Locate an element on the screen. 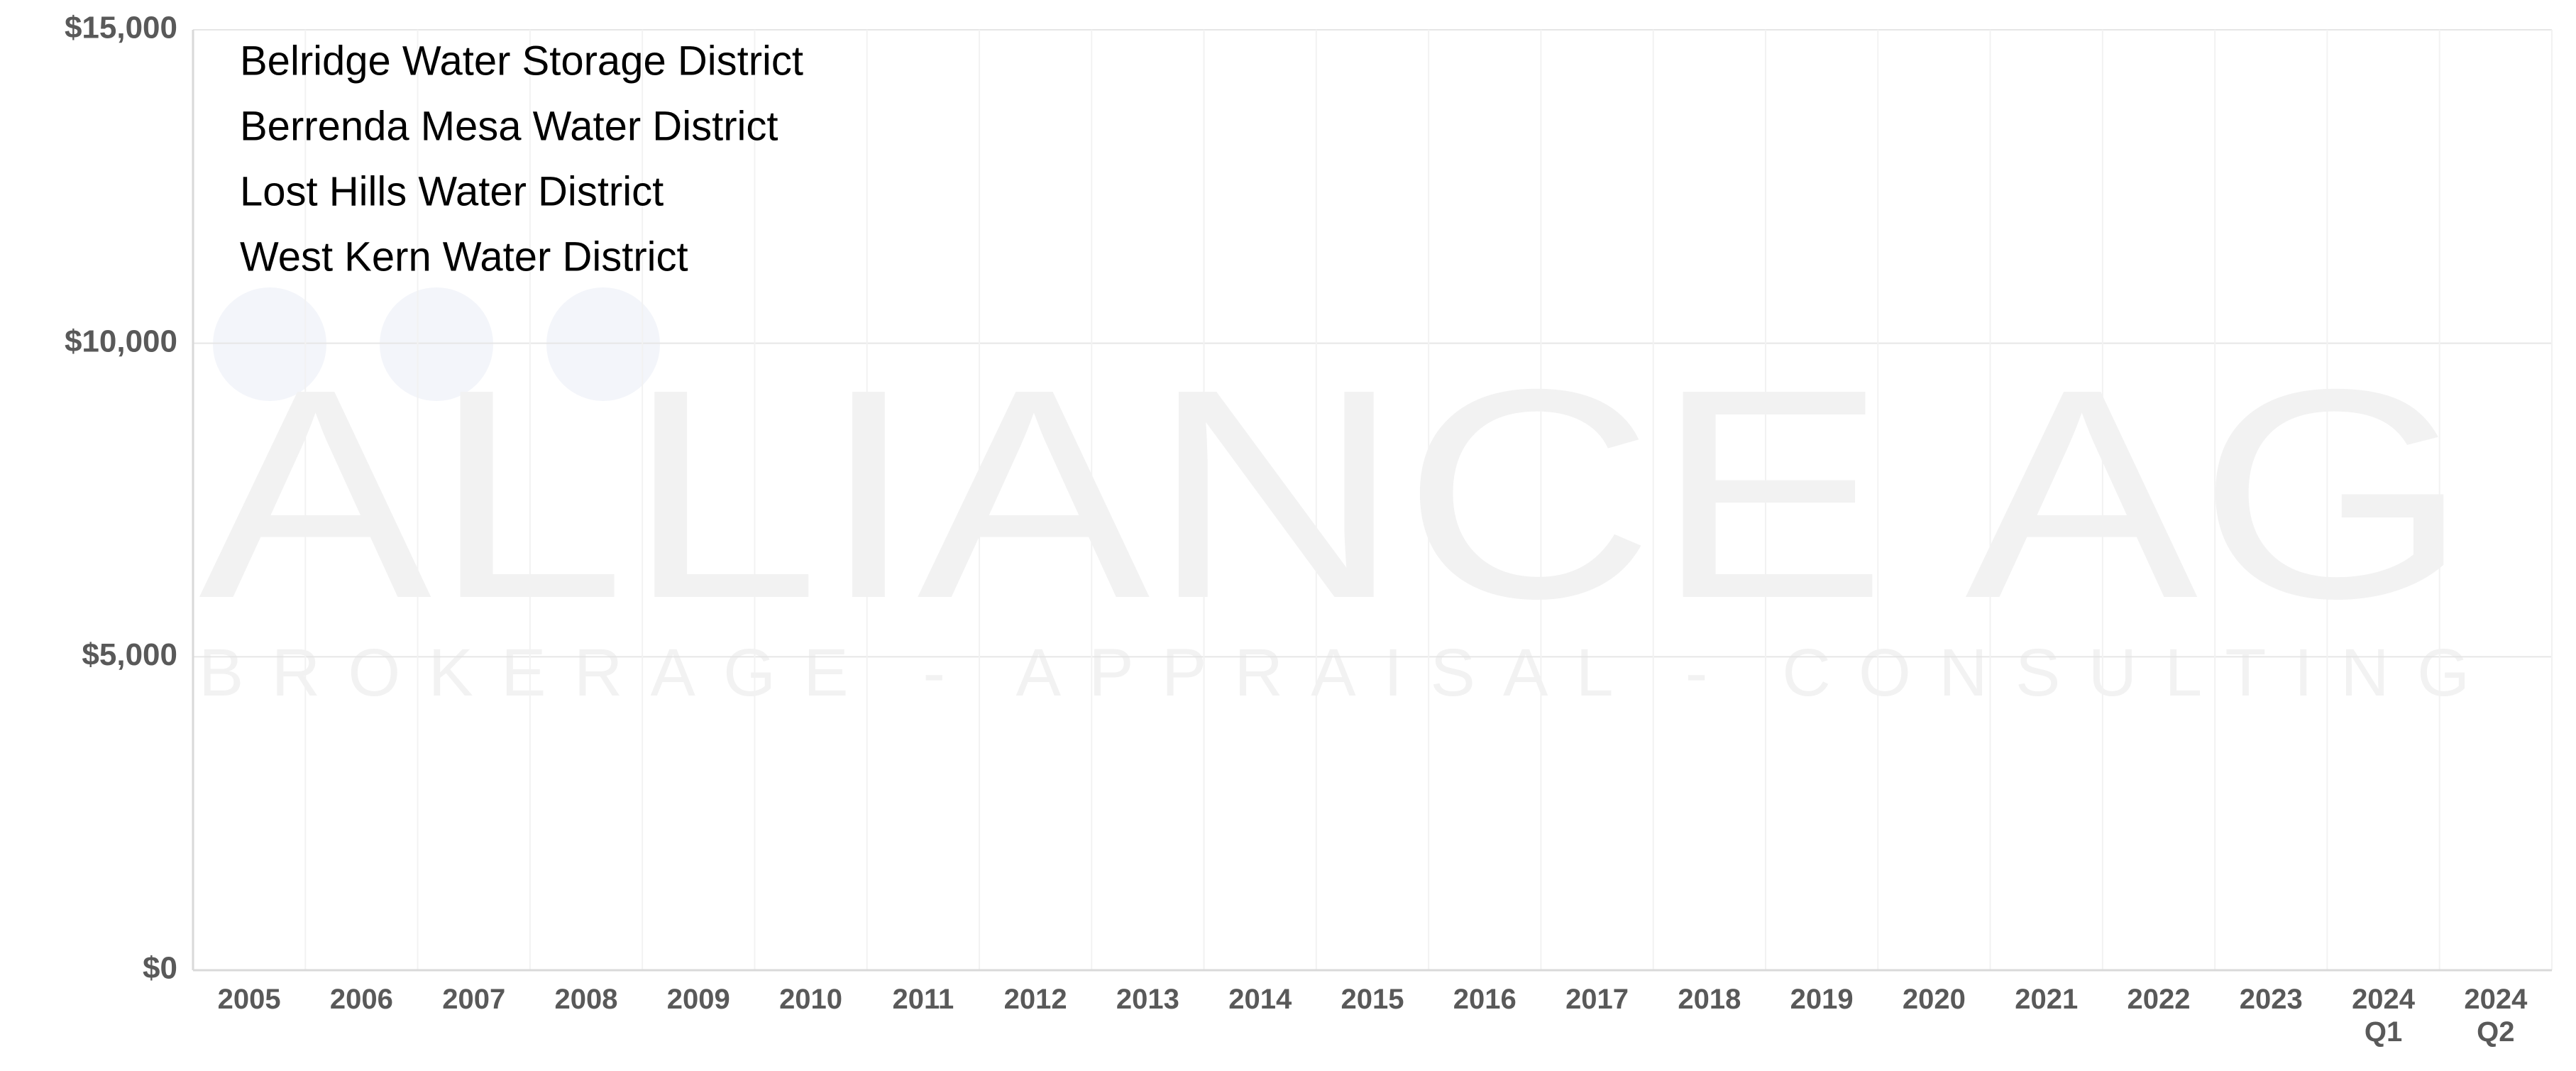 The image size is (2576, 1071). x-tick-label: 2014 is located at coordinates (1260, 999).